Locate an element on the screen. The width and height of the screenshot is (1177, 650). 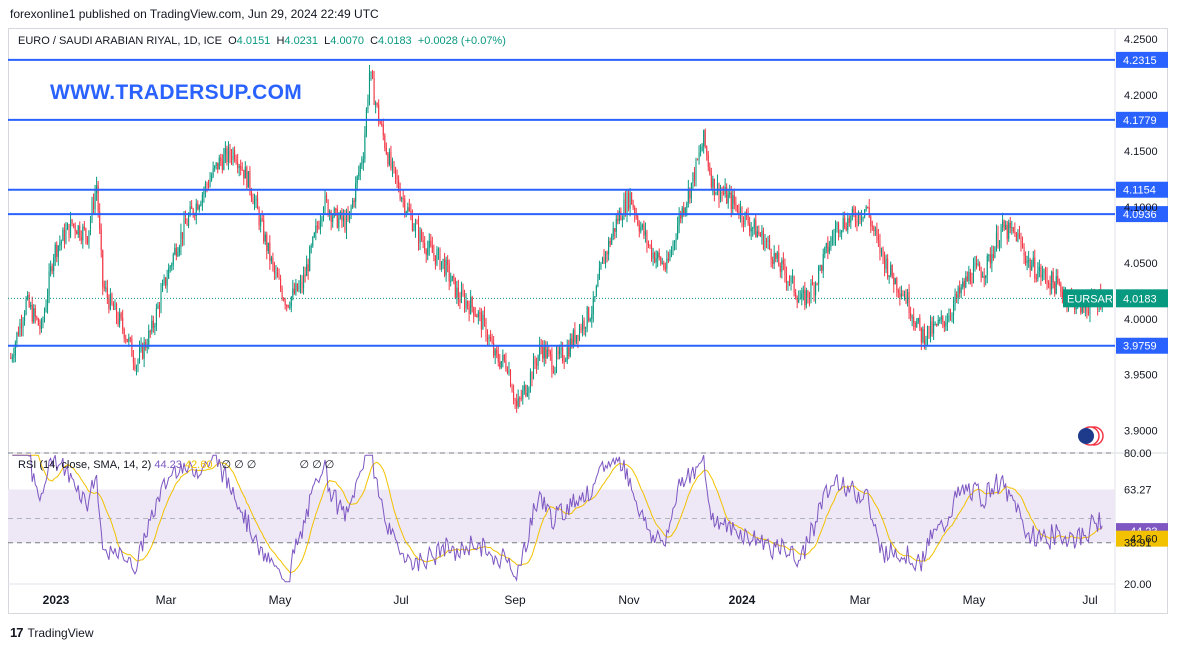
rsi-toggle-icons: ∅ ∅ ∅ is located at coordinates (239, 465).